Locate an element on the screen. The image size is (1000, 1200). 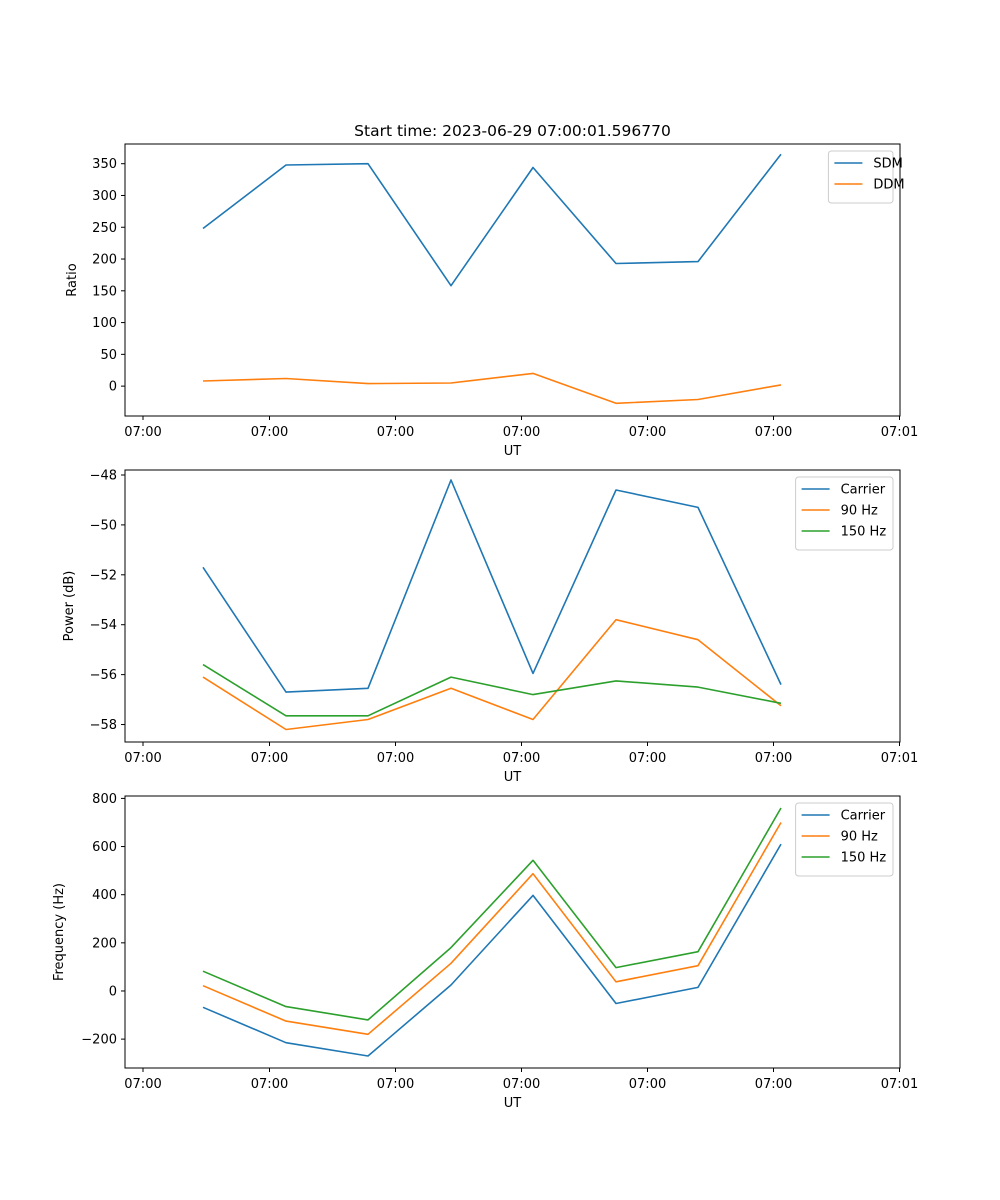
y-tick-label: 250 is located at coordinates (104, 228).